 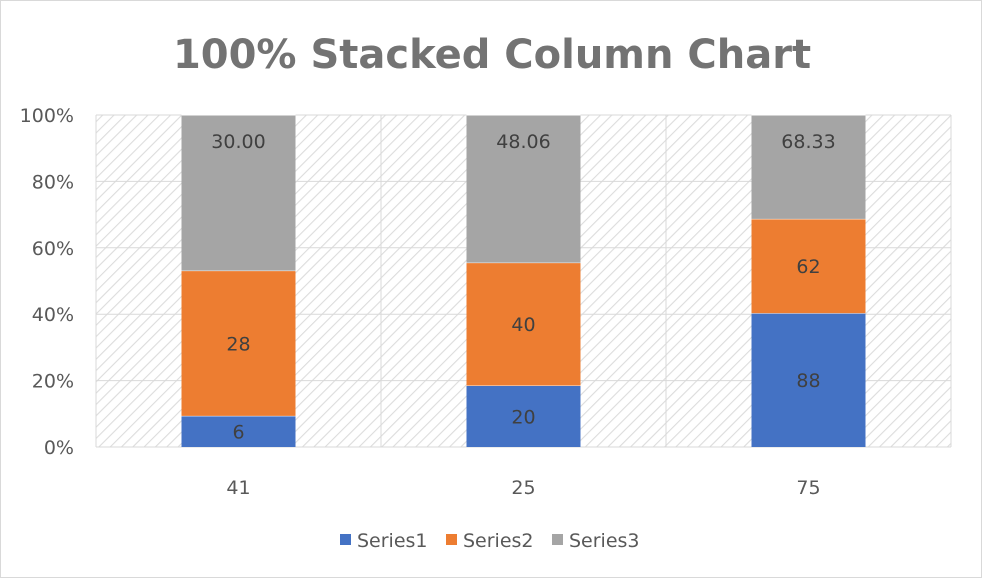 I want to click on x-tick-label: 41, so click(x=238, y=488).